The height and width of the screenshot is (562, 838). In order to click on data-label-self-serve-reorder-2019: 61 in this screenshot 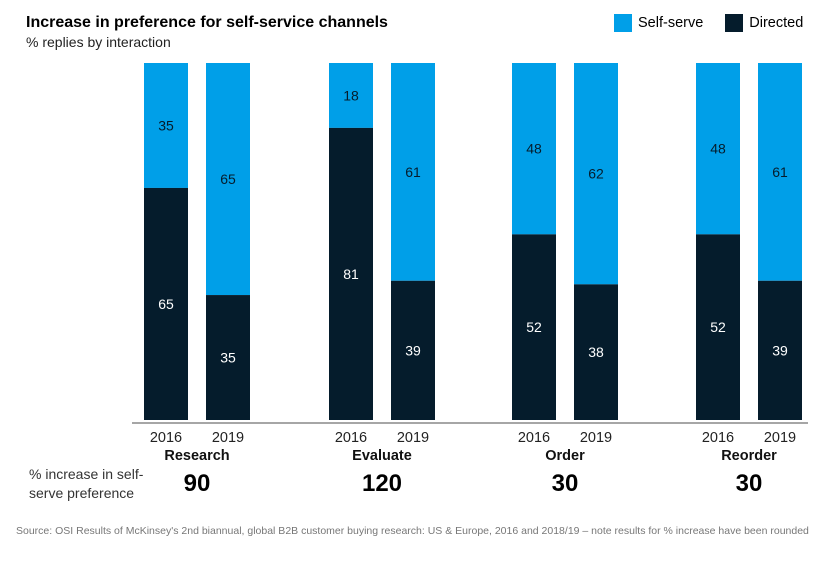, I will do `click(780, 172)`.